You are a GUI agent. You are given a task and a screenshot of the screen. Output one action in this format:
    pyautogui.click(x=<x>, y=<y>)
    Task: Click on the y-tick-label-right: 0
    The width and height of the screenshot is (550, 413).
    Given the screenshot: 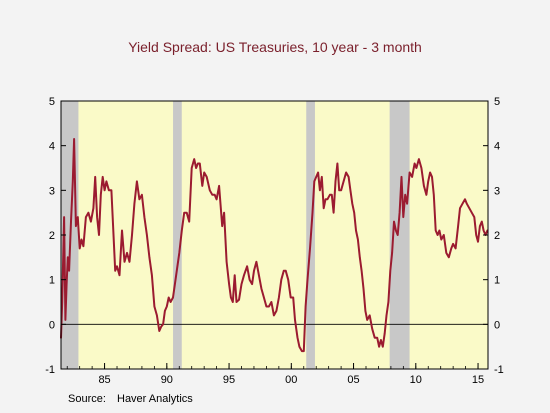 What is the action you would take?
    pyautogui.click(x=497, y=325)
    